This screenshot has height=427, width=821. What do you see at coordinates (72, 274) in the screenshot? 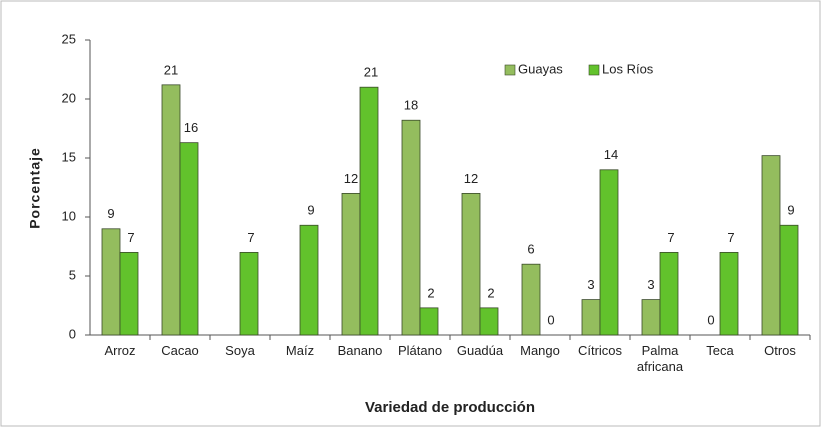
I see `y-tick-label: 5` at bounding box center [72, 274].